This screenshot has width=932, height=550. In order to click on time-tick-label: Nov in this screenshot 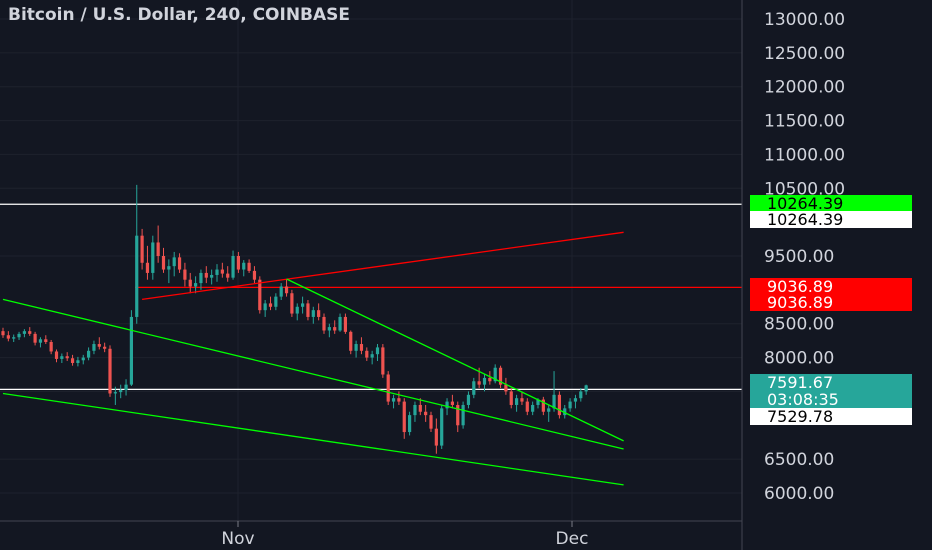, I will do `click(237, 539)`.